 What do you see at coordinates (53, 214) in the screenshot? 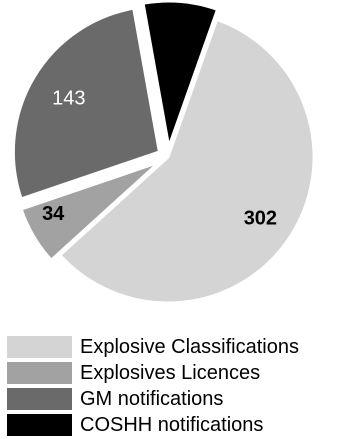
I see `data-label: 34` at bounding box center [53, 214].